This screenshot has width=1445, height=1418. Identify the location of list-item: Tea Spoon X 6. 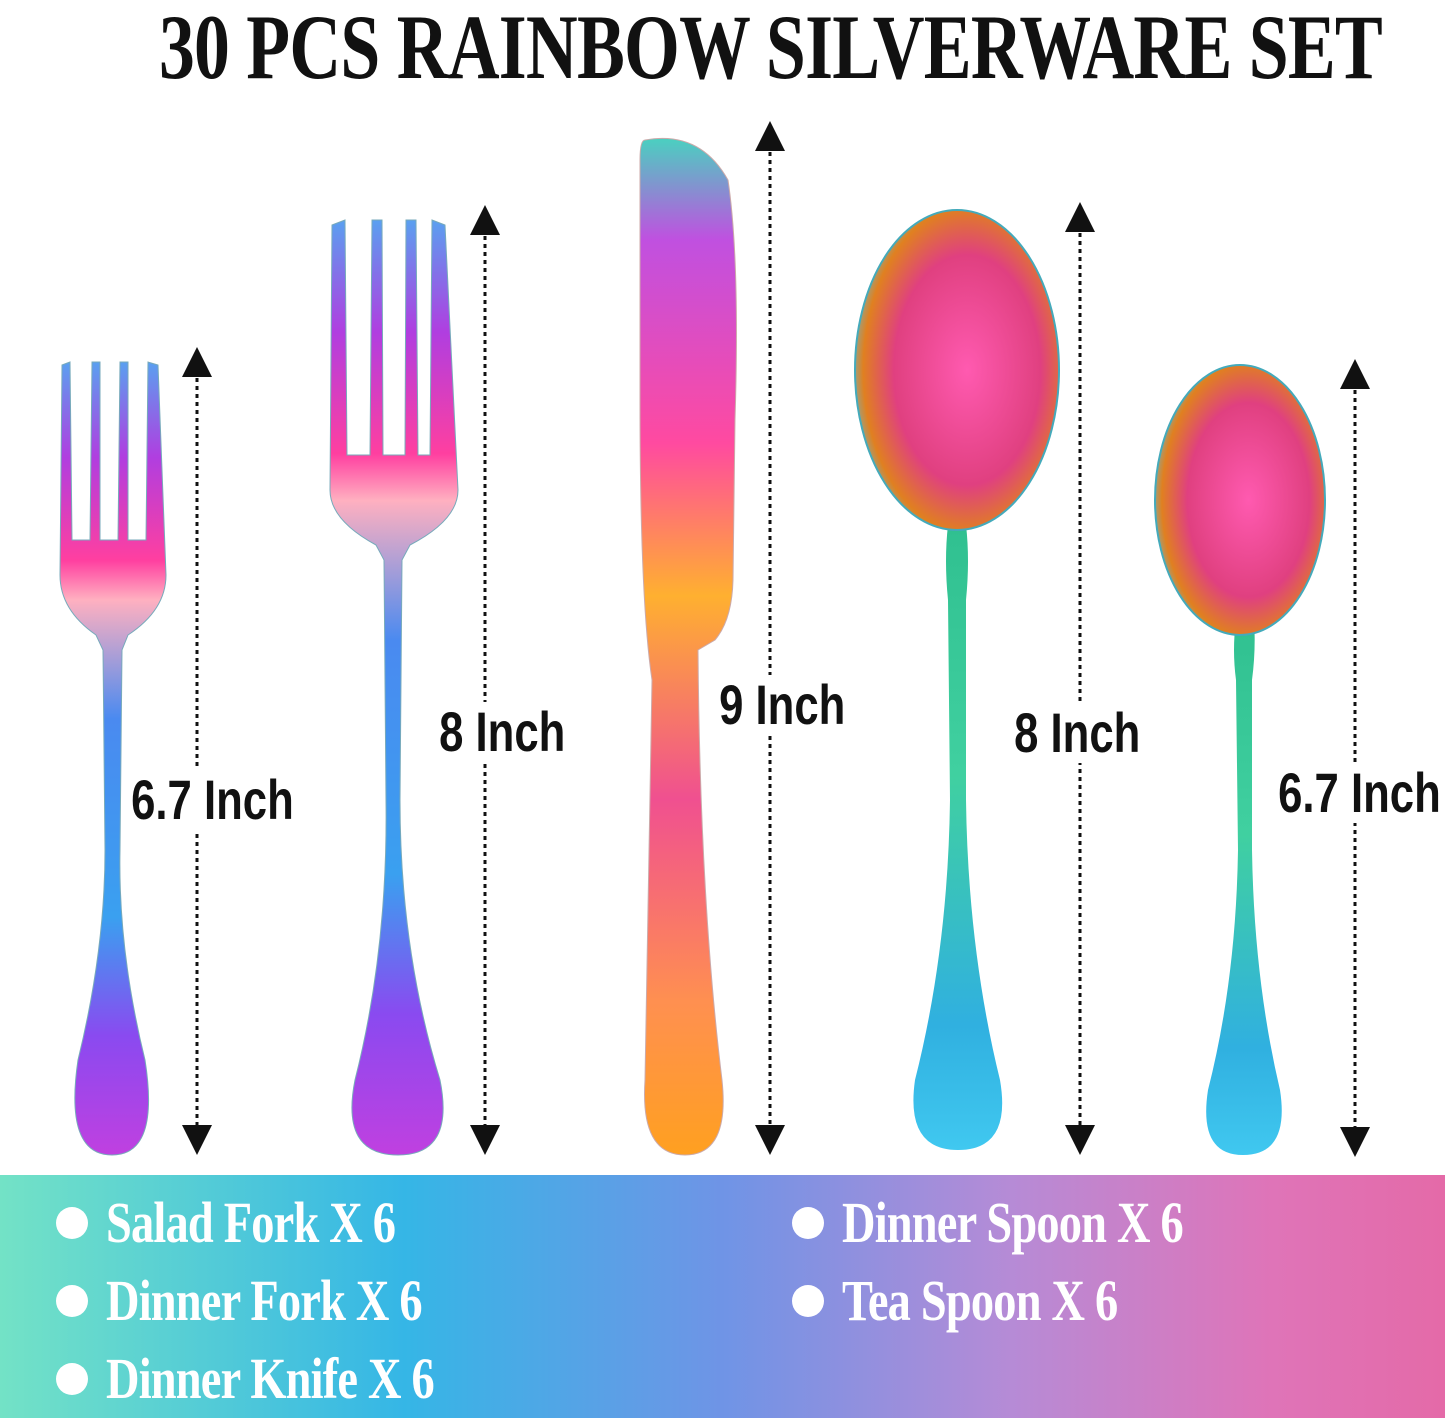
(989, 1300).